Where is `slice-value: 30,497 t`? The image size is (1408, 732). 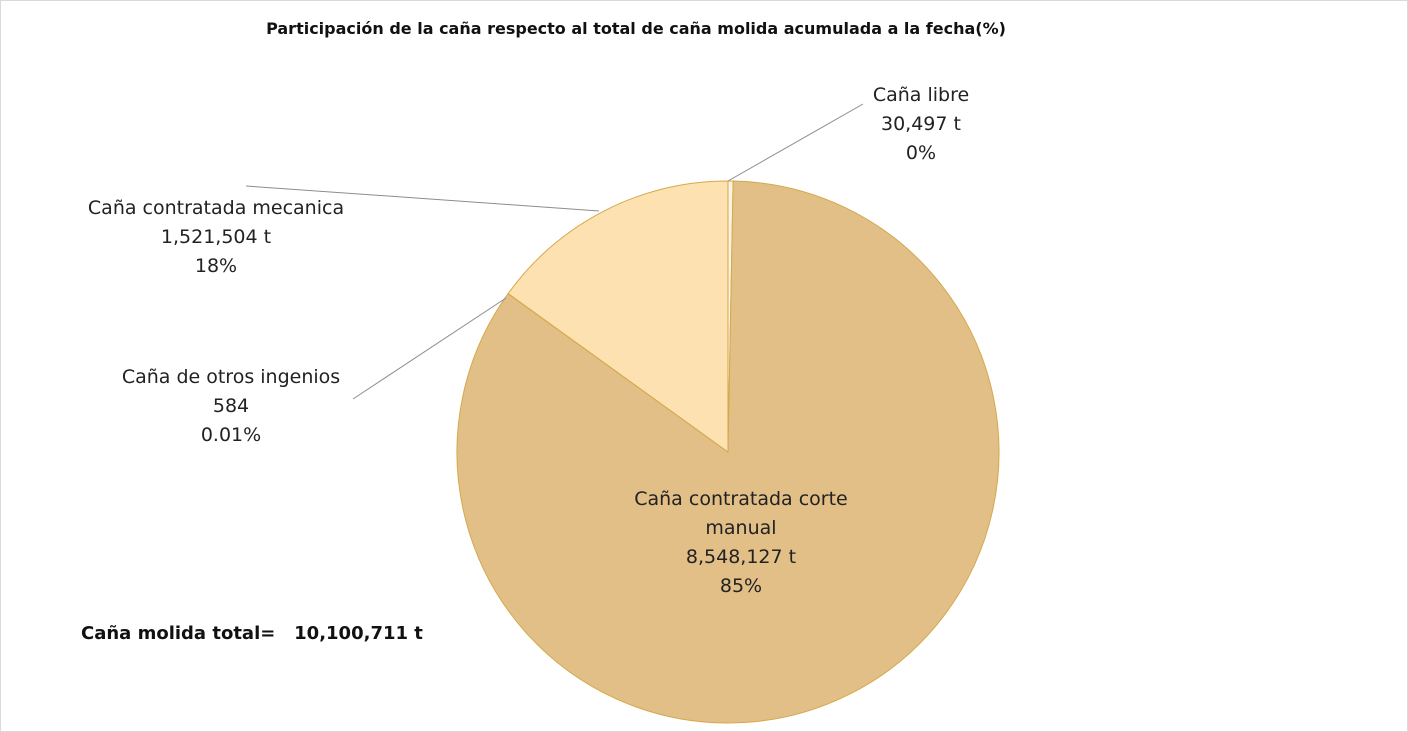
slice-value: 30,497 t is located at coordinates (921, 124).